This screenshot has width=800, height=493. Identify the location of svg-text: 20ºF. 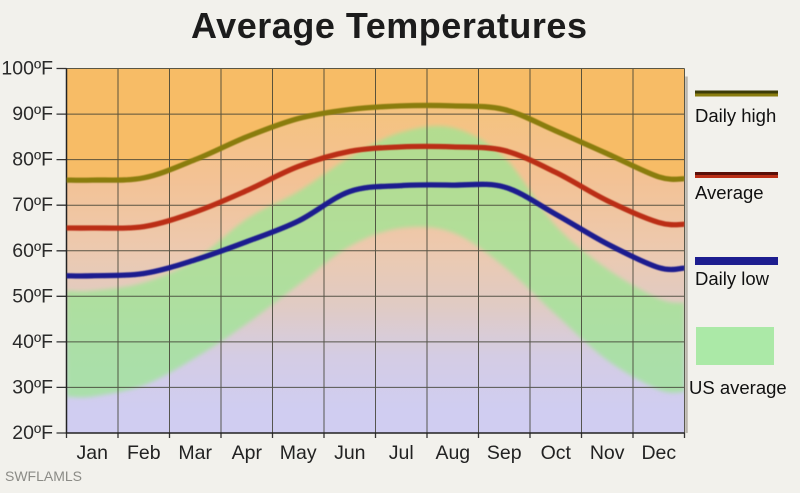
(32, 433).